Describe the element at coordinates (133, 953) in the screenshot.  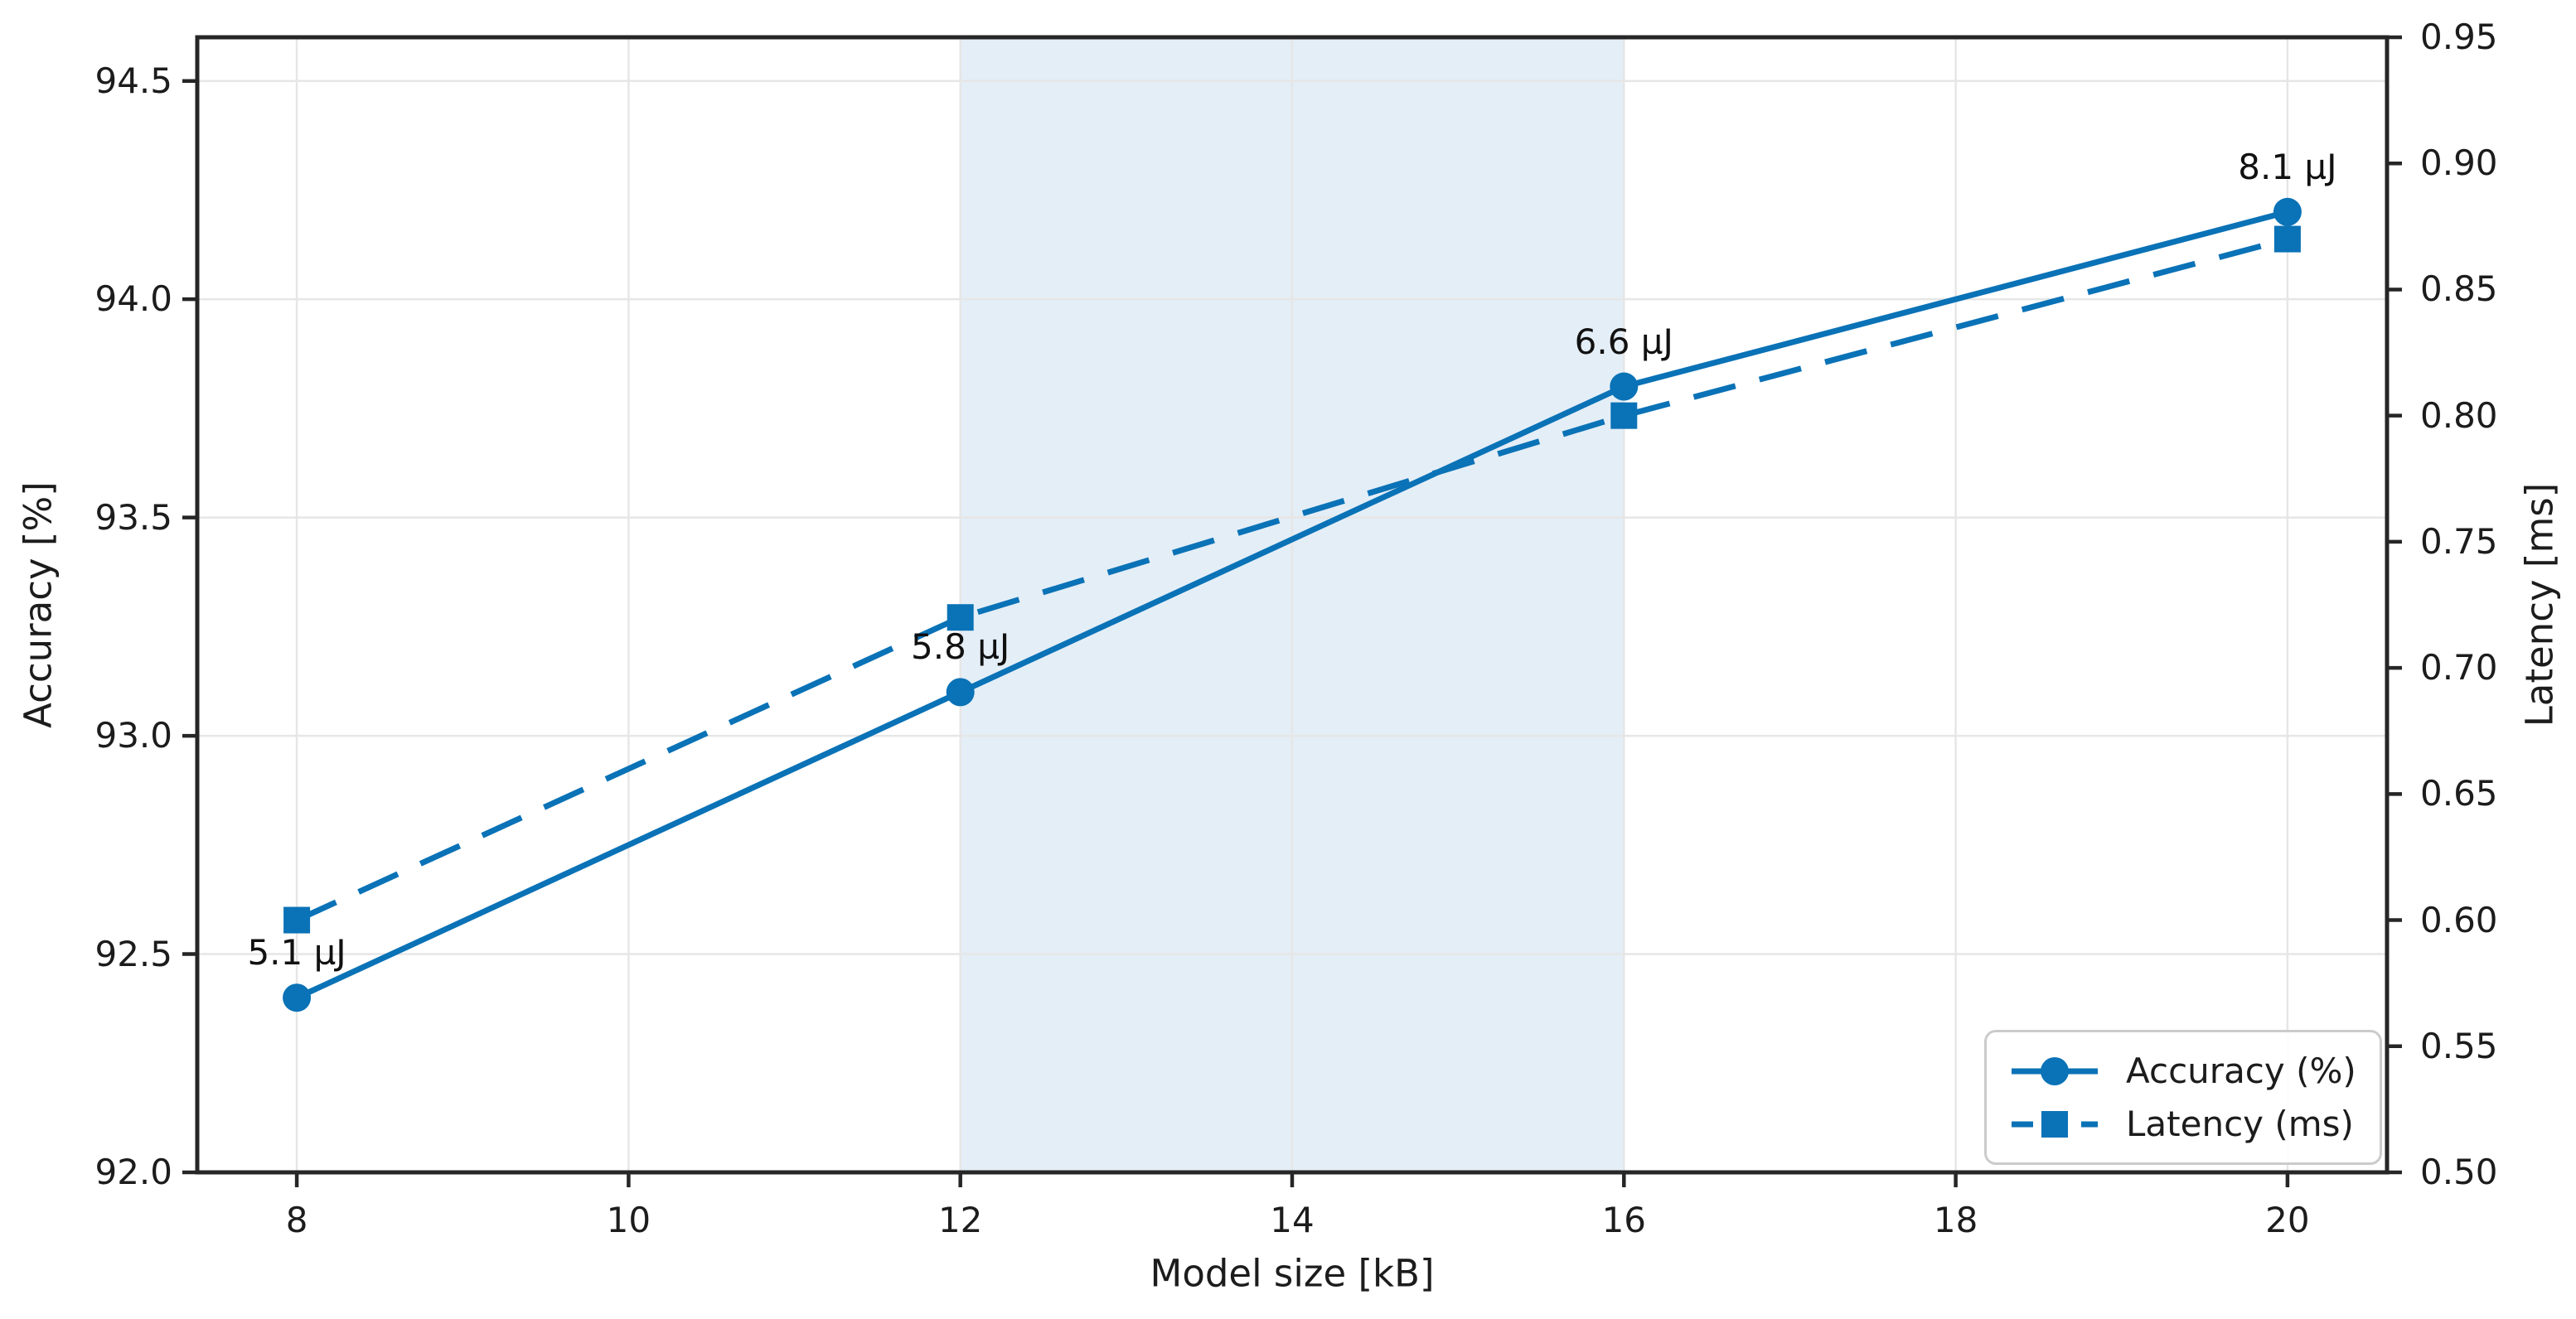
I see `left-y-tick-label: 92.5` at that location.